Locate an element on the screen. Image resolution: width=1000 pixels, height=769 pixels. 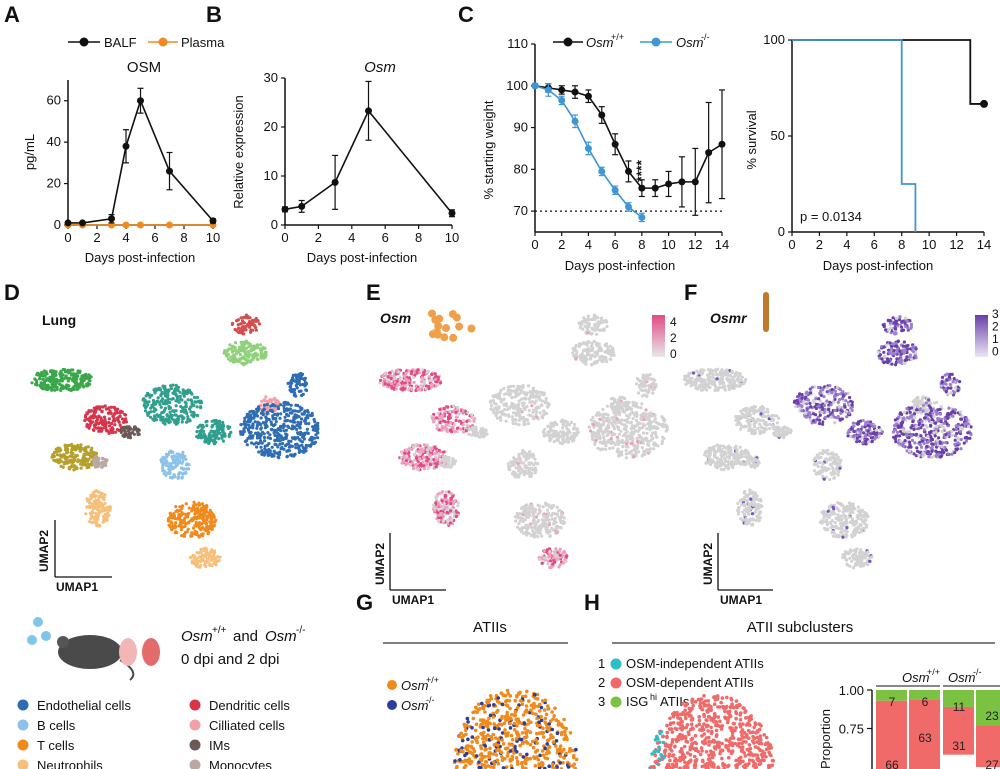
x-tick-label: 10 is located at coordinates (213, 237).